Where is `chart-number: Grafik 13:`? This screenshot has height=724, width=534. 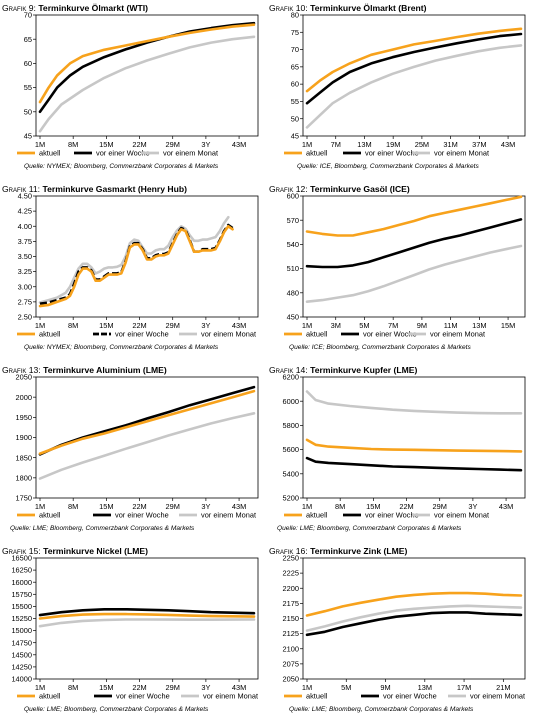 chart-number: Grafik 13: is located at coordinates (21, 370).